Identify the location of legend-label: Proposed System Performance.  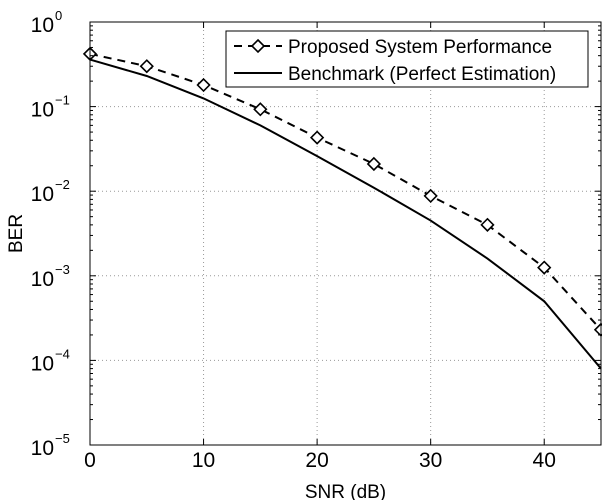
(420, 47).